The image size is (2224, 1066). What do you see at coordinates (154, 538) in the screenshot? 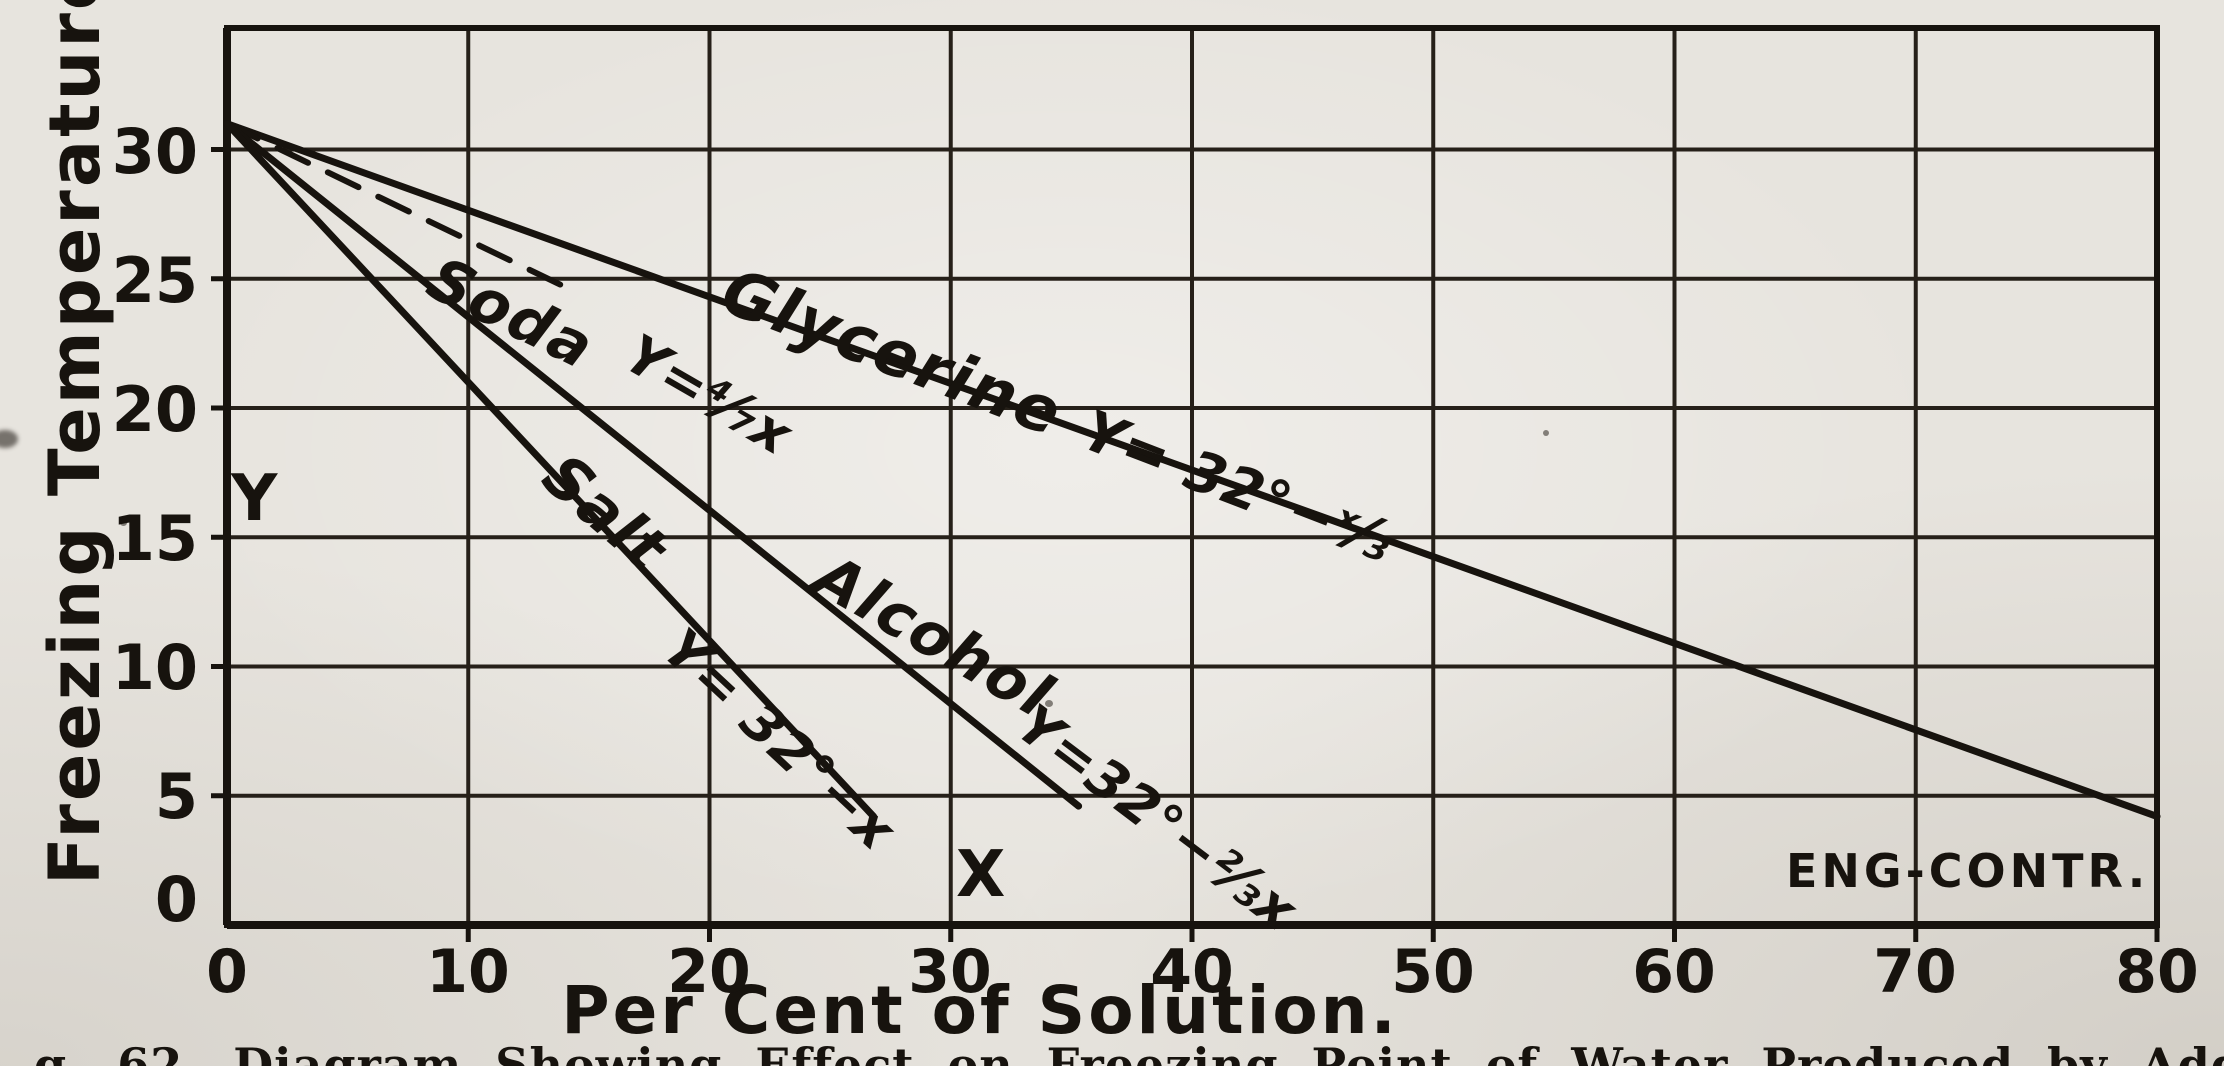
I see `y-tick-label-15: 15` at bounding box center [154, 538].